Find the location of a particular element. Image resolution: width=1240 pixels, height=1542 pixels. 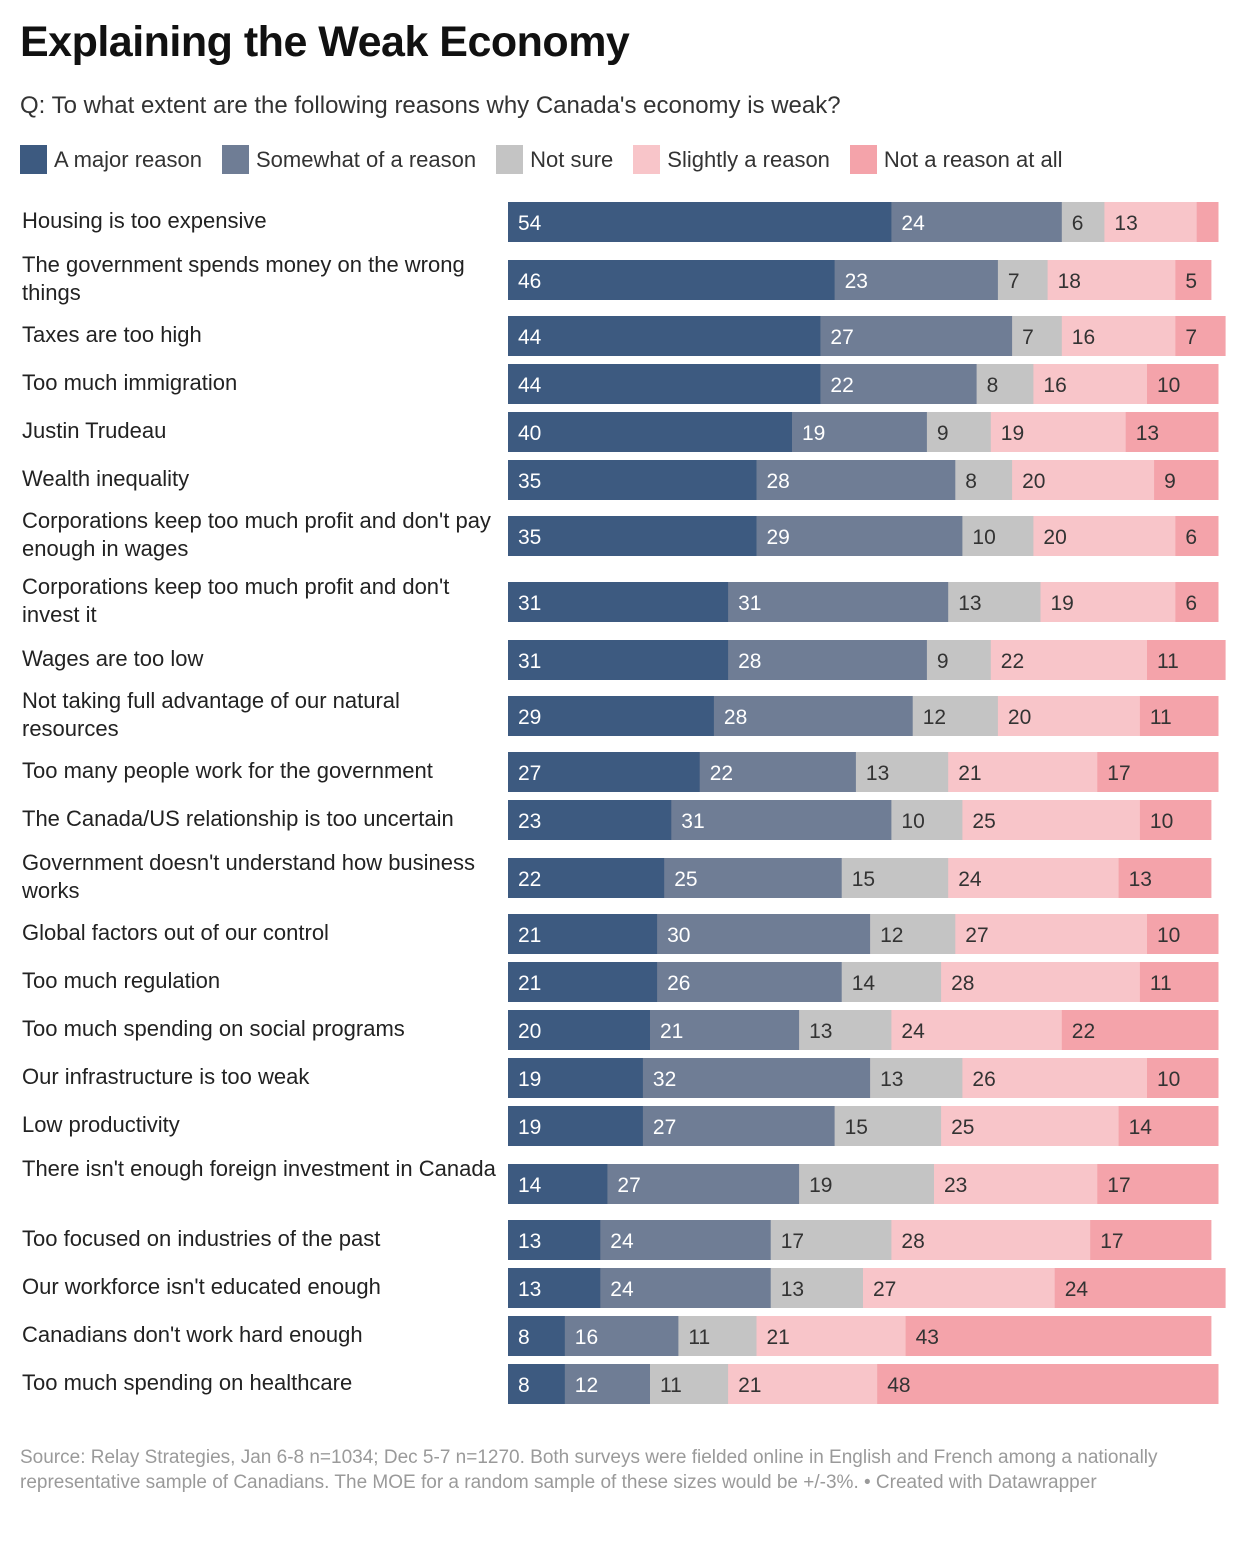

bar-value-label: 40 is located at coordinates (529, 433).